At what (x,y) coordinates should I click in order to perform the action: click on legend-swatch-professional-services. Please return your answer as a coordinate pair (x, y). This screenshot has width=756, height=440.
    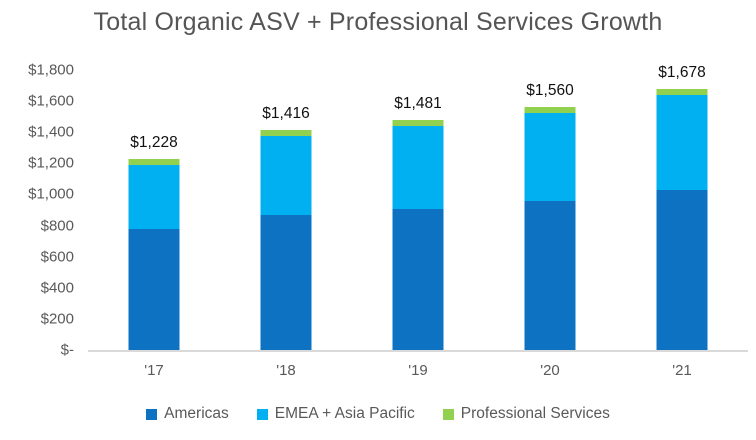
    Looking at the image, I should click on (448, 414).